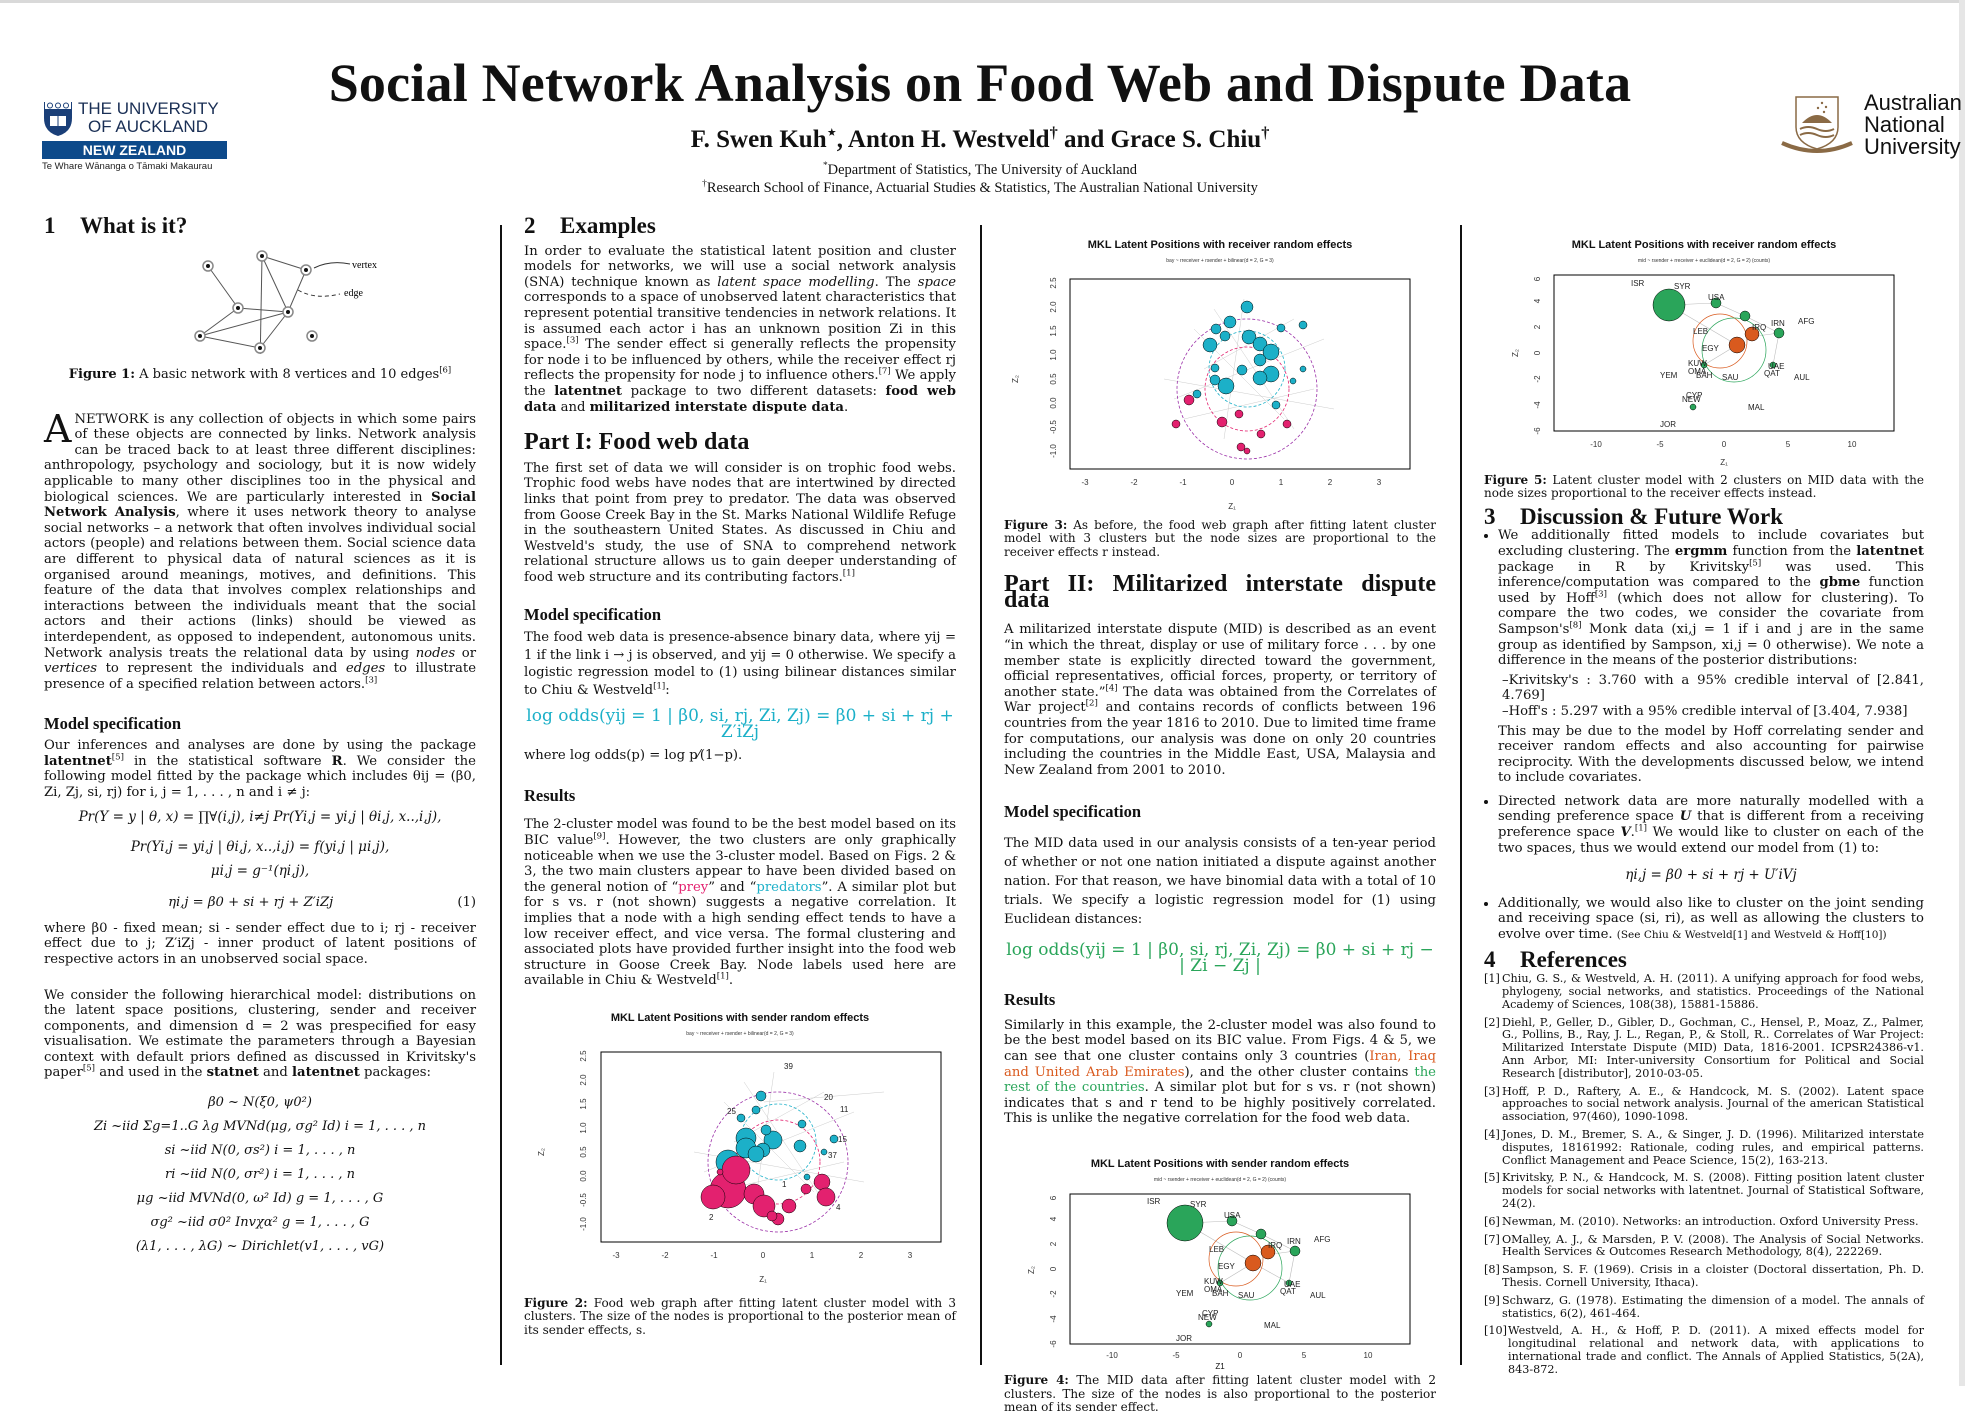 The width and height of the screenshot is (1965, 1415). I want to click on svg-text: 2.5, so click(583, 1056).